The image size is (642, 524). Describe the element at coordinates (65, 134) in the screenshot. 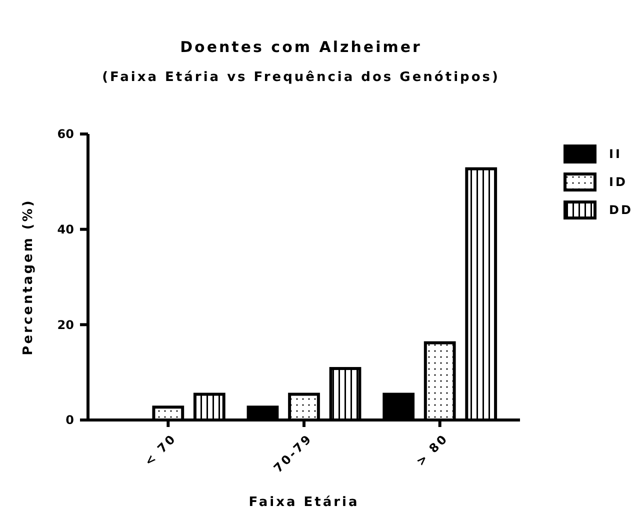

I see `y-tick-label: 60` at that location.